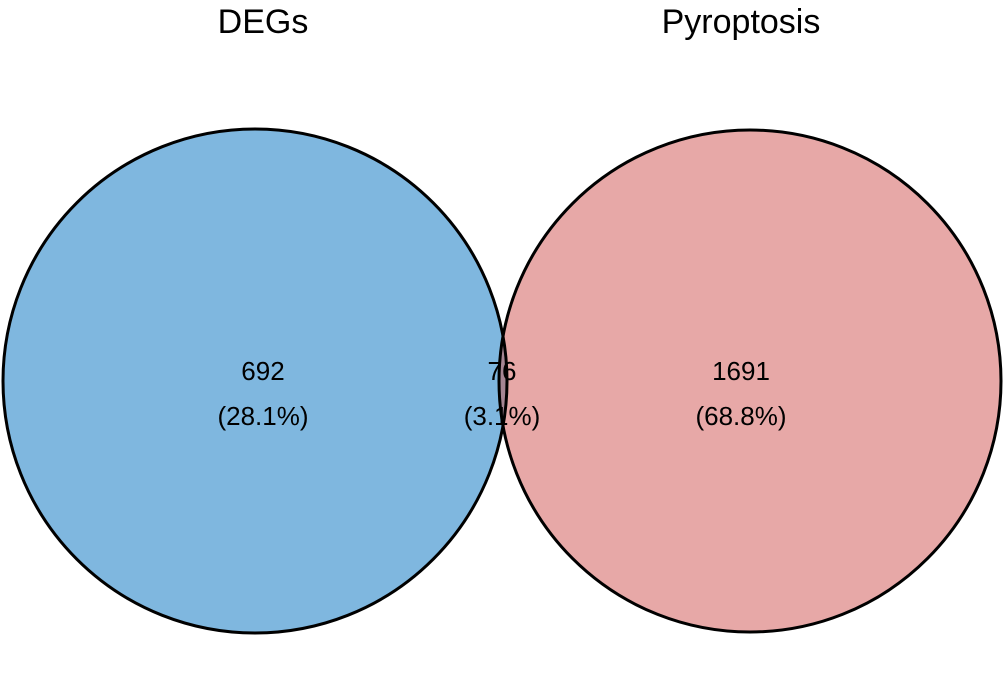  What do you see at coordinates (740, 416) in the screenshot?
I see `right-only-percent: (68.8%)` at bounding box center [740, 416].